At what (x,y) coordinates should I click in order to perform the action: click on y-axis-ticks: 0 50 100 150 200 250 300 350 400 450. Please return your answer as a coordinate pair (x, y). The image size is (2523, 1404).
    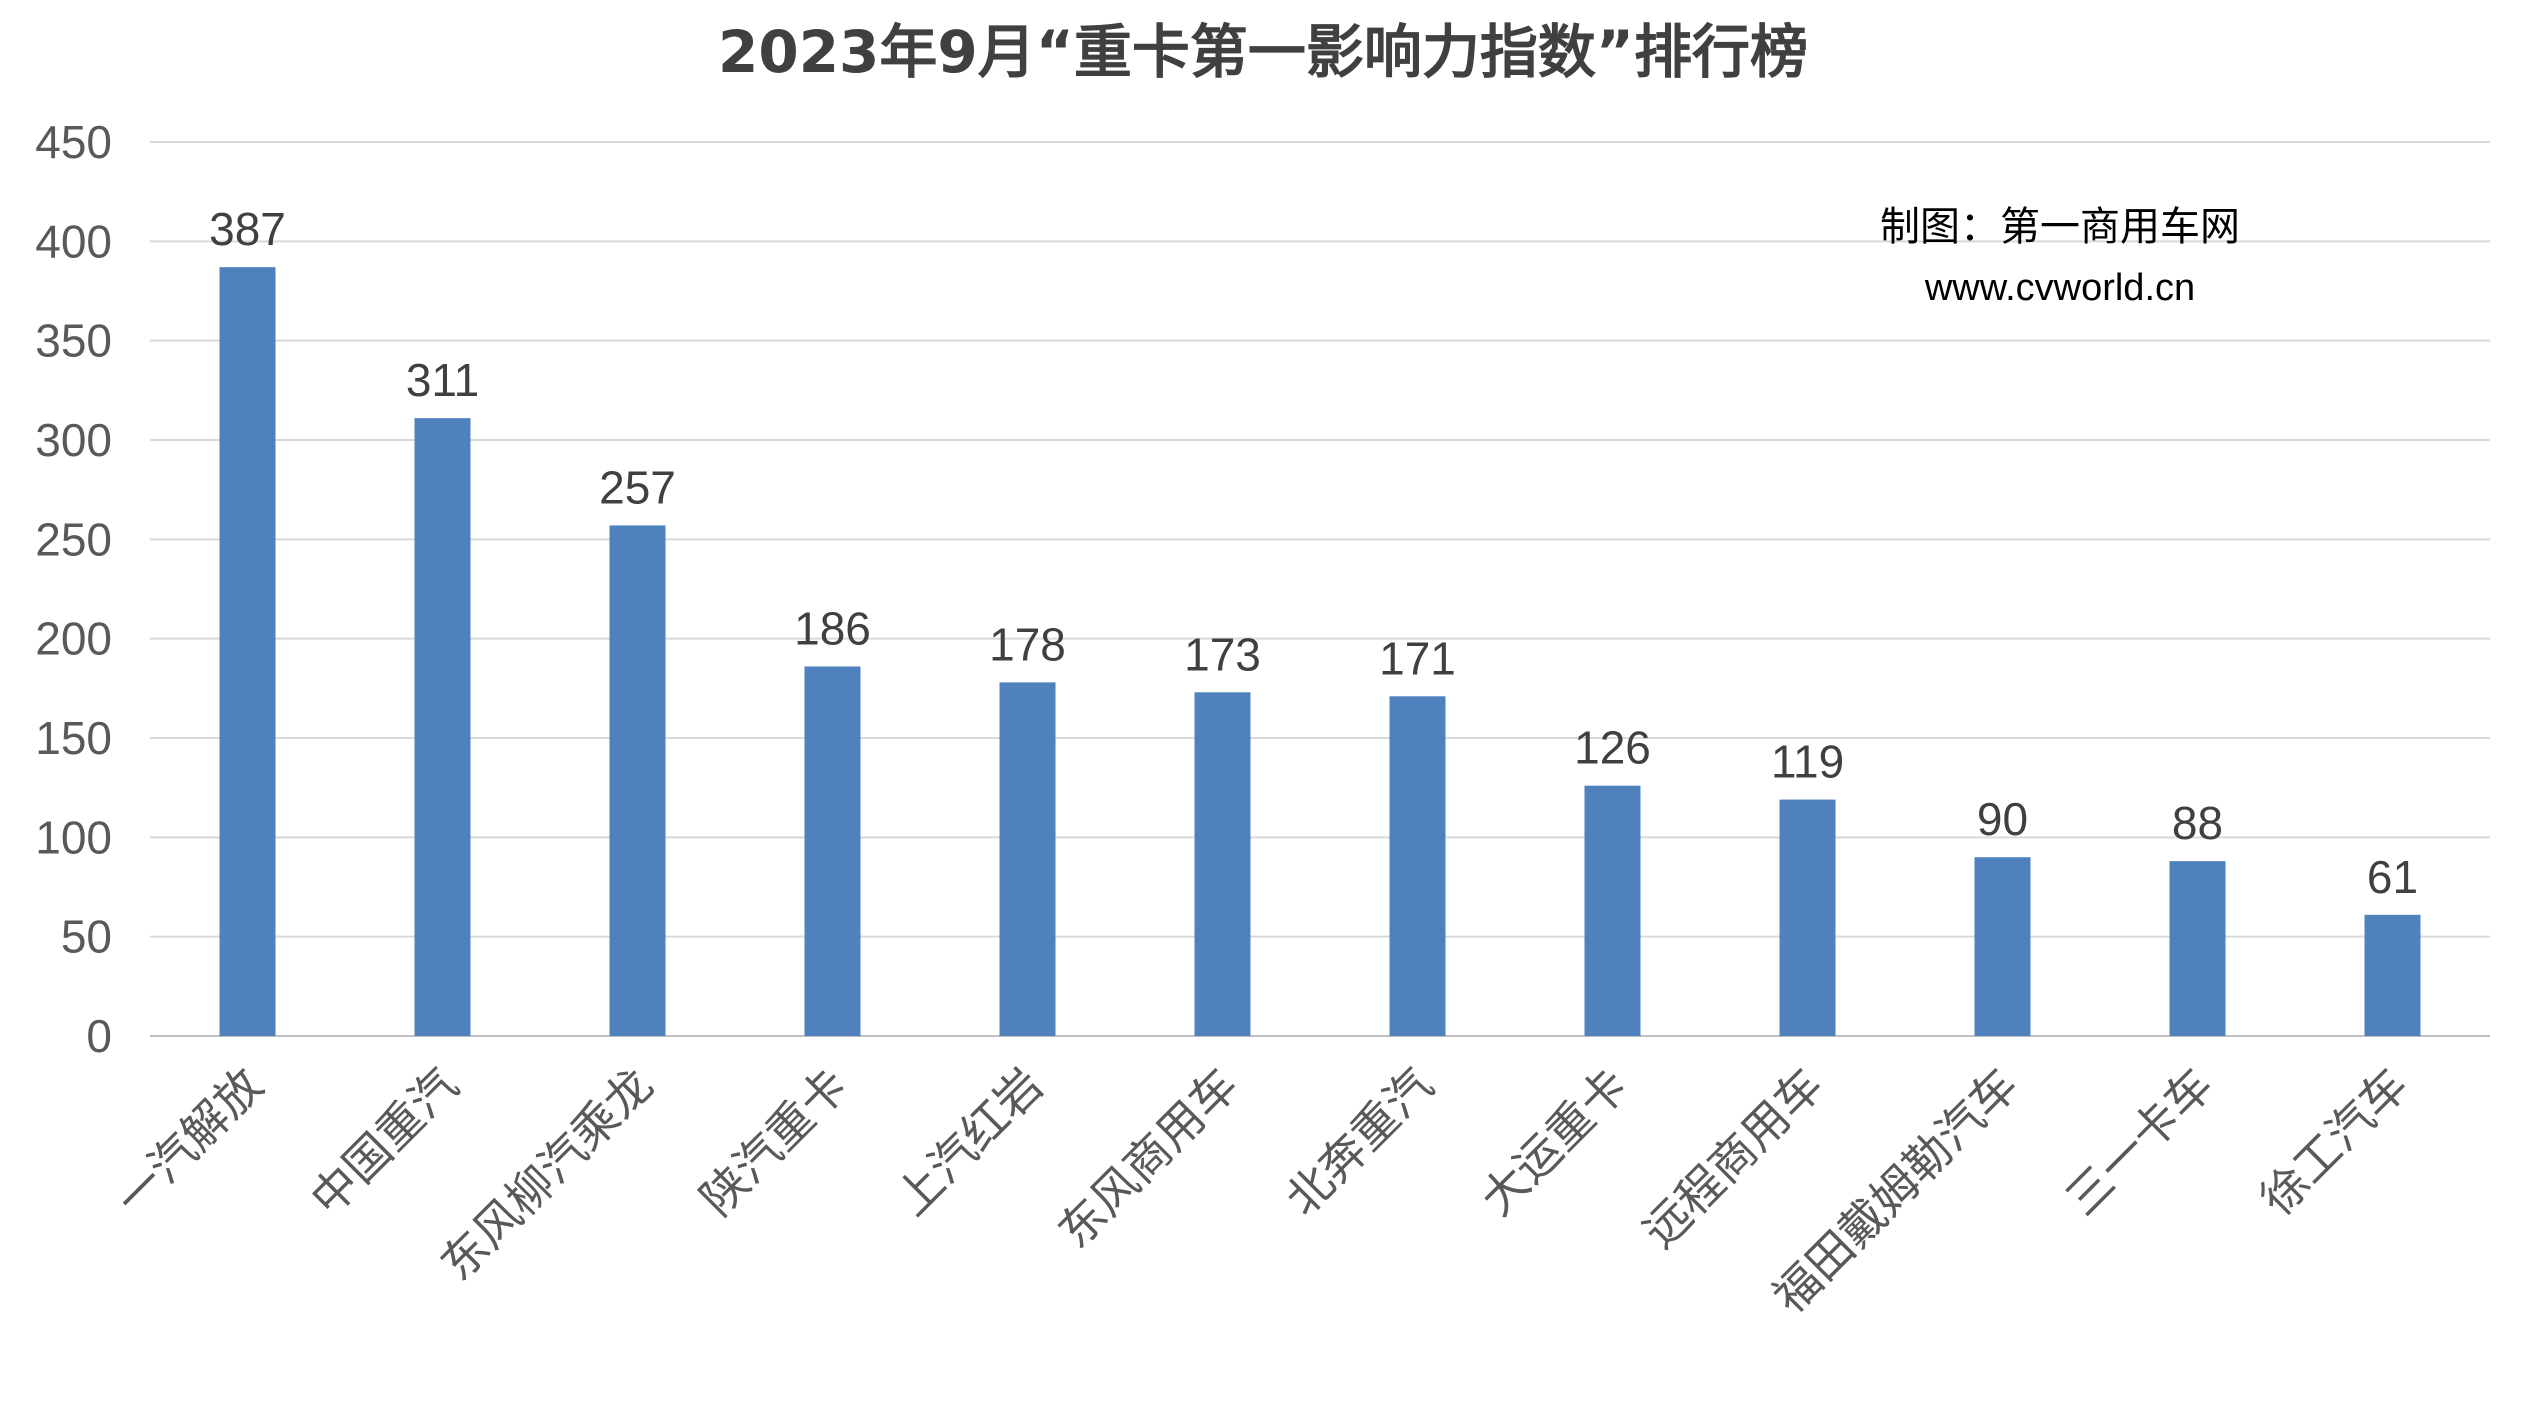
    Looking at the image, I should click on (73, 589).